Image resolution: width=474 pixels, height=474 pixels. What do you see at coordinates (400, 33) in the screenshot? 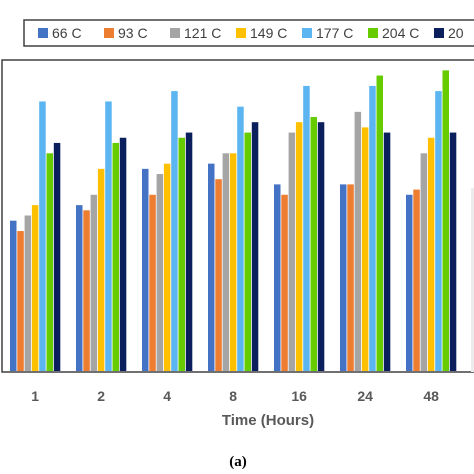
I see `legend-label: 204 C` at bounding box center [400, 33].